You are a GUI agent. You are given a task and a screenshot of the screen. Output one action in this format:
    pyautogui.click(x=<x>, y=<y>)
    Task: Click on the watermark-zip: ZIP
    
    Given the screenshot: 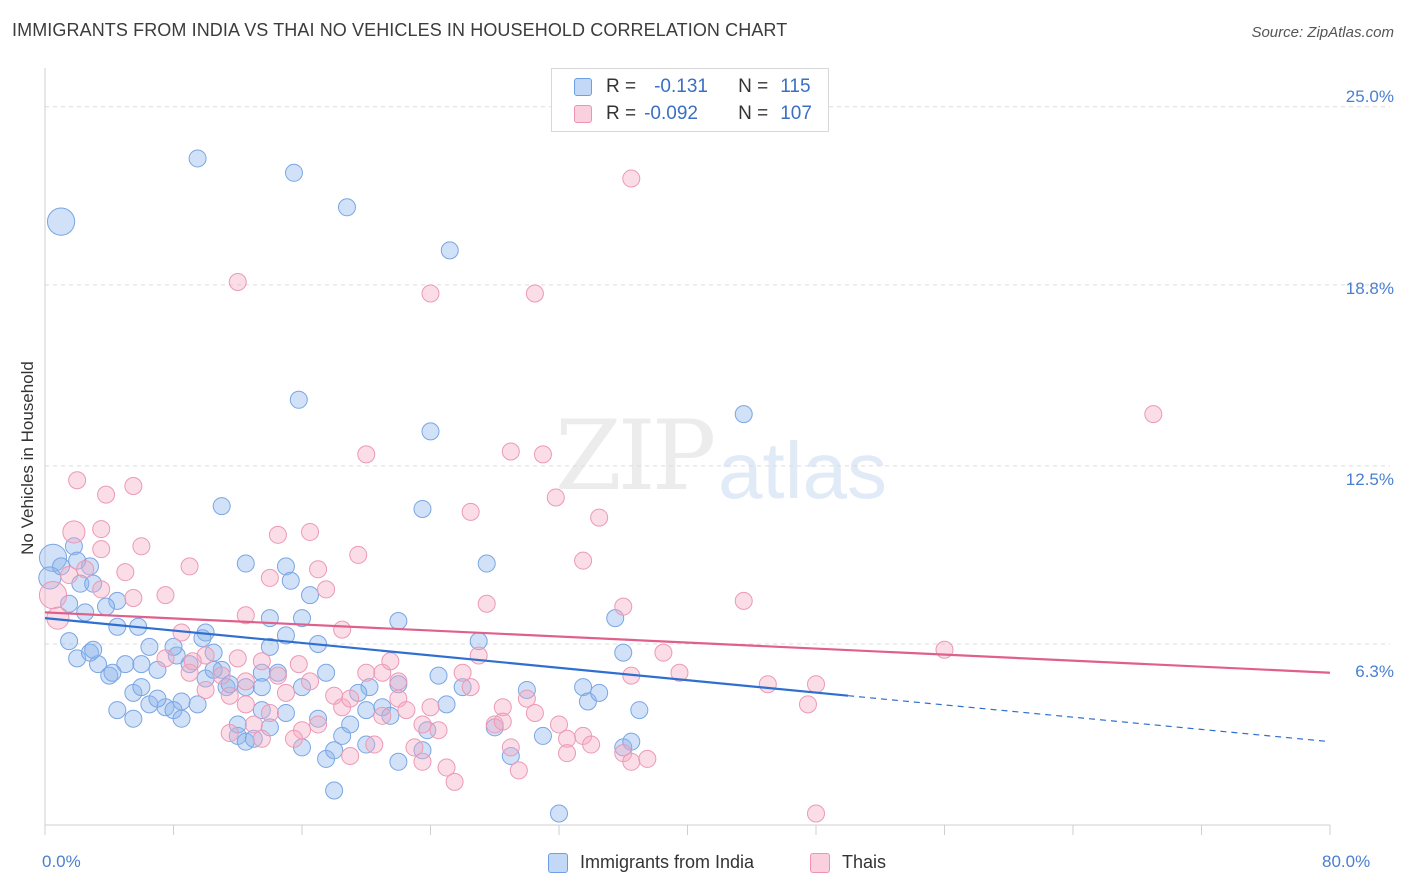 What is the action you would take?
    pyautogui.click(x=635, y=456)
    